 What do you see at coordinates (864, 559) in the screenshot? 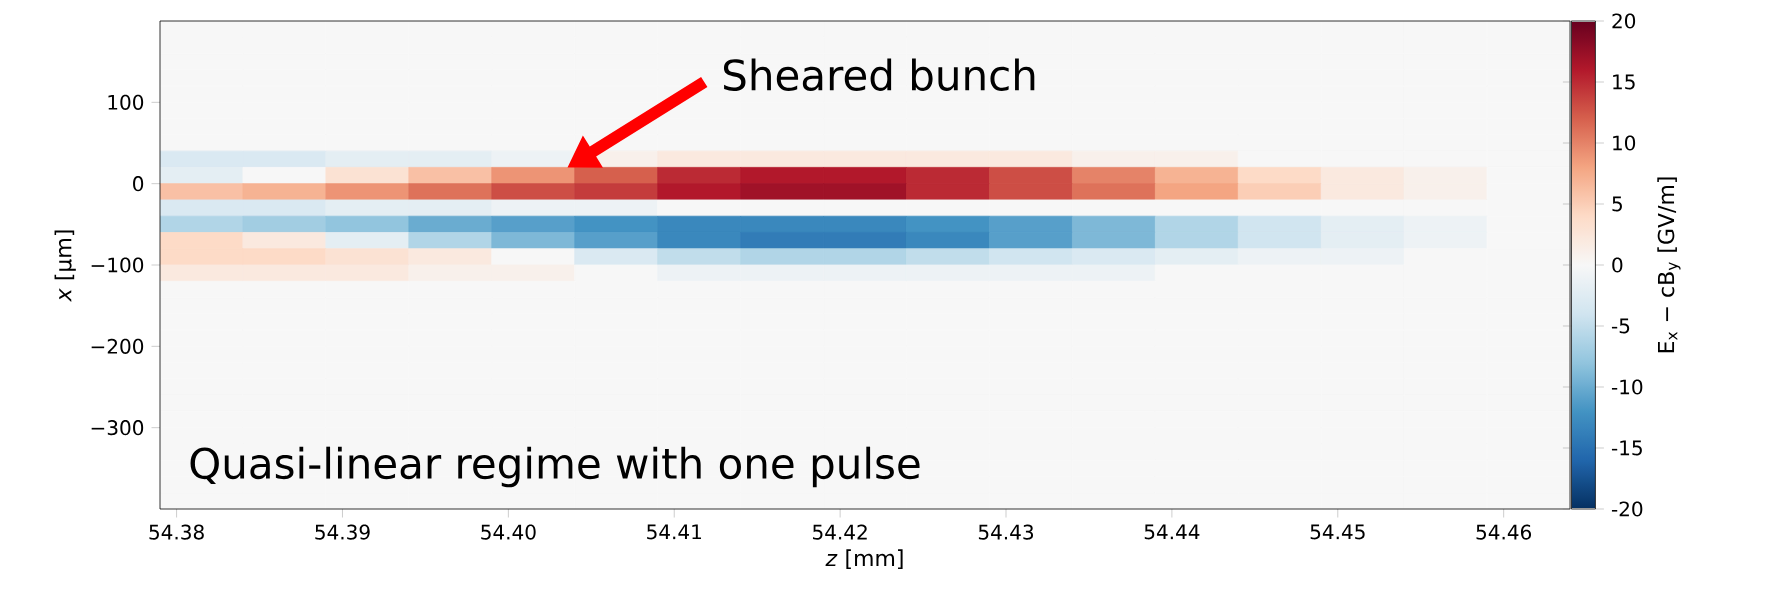
I see `x-axis-title: z [mm]` at bounding box center [864, 559].